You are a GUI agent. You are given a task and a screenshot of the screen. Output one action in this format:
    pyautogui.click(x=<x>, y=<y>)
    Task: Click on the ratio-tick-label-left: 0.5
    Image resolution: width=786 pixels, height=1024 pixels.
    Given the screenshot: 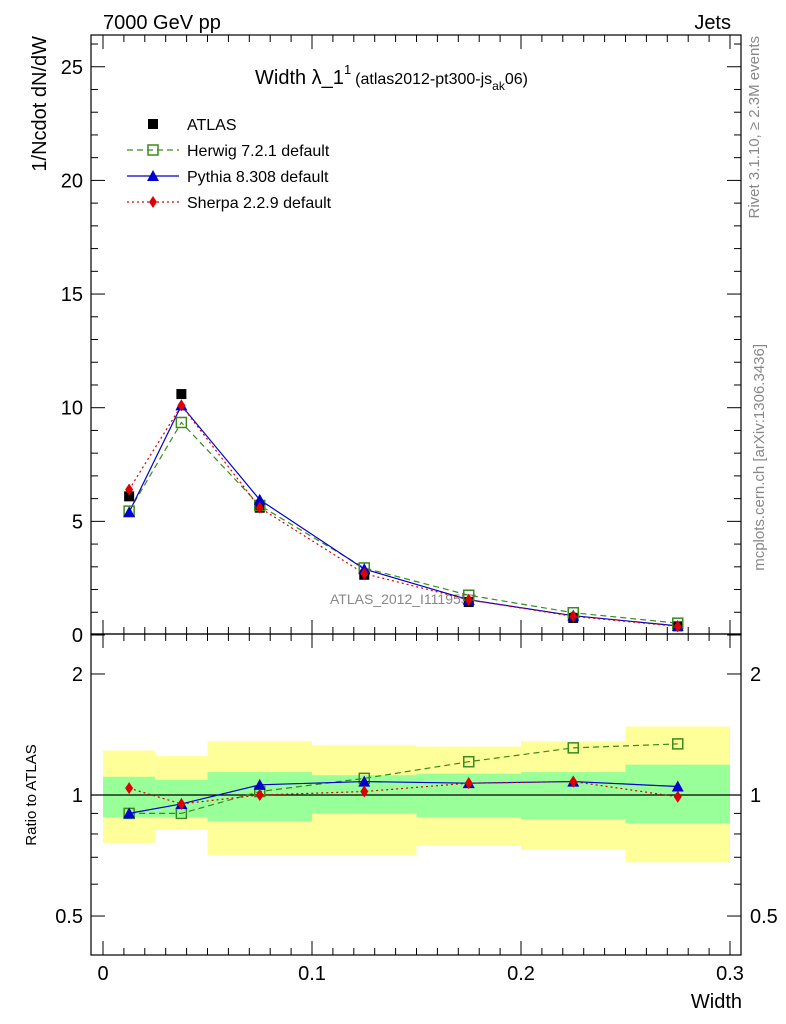 What is the action you would take?
    pyautogui.click(x=69, y=917)
    